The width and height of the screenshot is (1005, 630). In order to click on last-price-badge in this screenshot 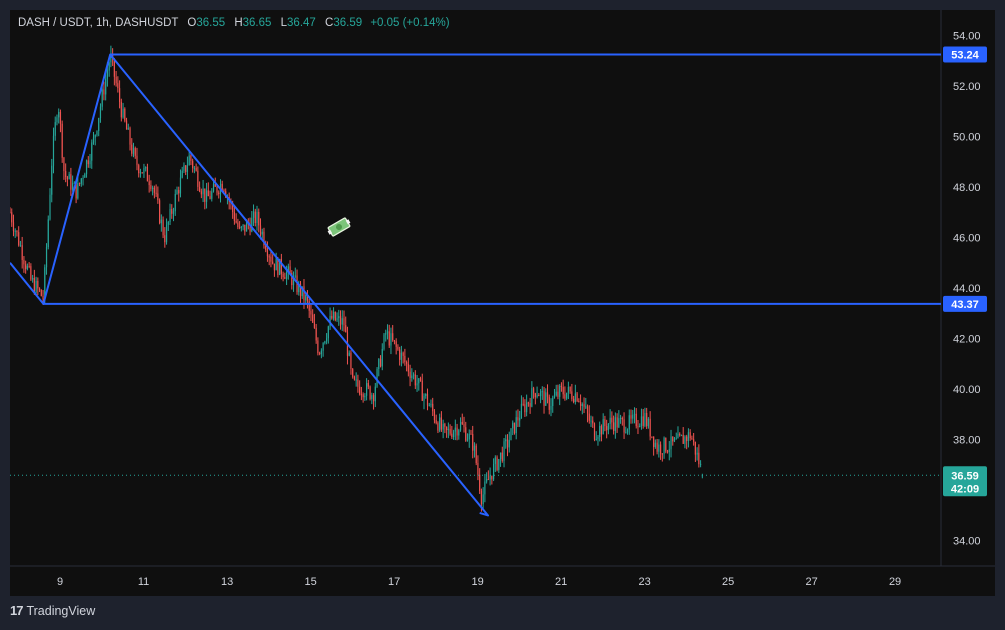, I will do `click(965, 481)`.